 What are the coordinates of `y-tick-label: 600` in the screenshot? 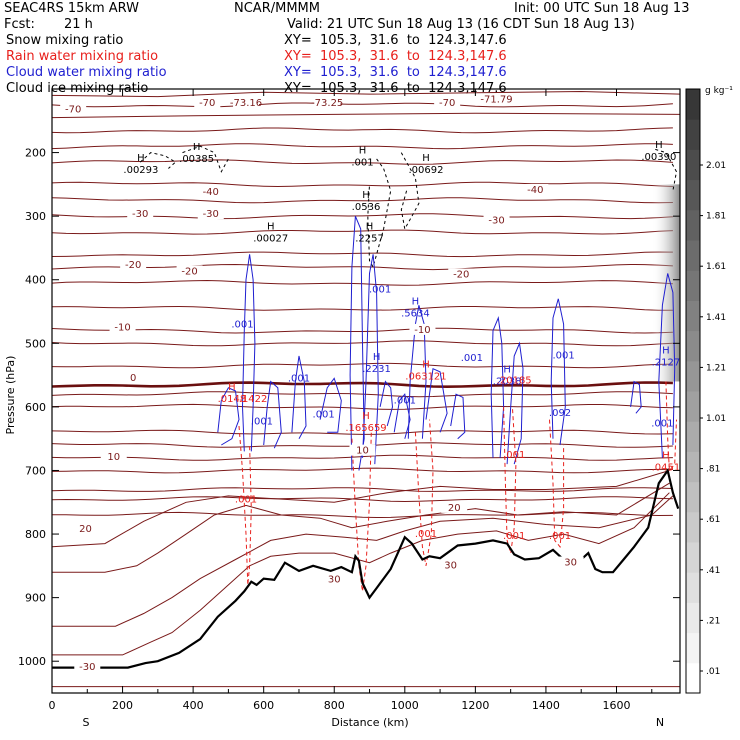 It's located at (35, 407).